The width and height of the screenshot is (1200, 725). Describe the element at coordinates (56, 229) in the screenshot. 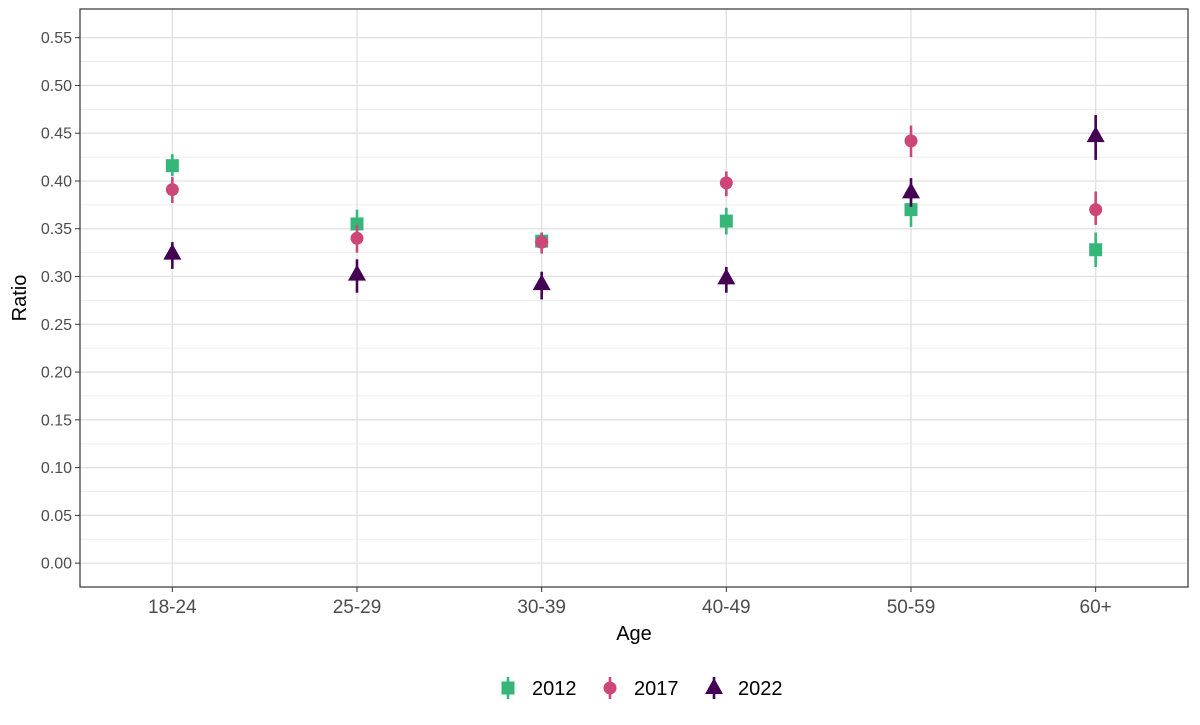

I see `y-tick-label: 0.35` at that location.